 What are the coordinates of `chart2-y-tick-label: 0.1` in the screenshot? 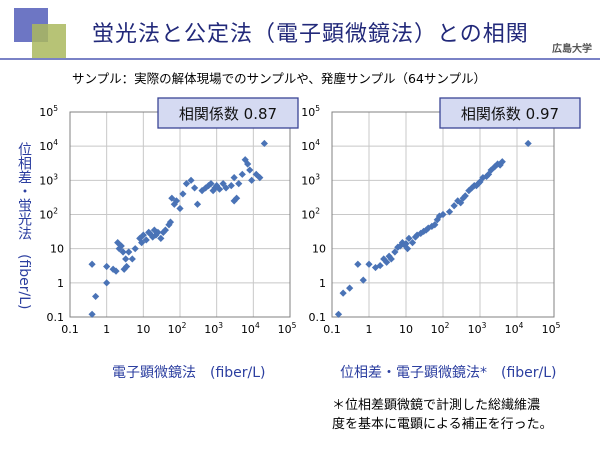 It's located at (318, 317).